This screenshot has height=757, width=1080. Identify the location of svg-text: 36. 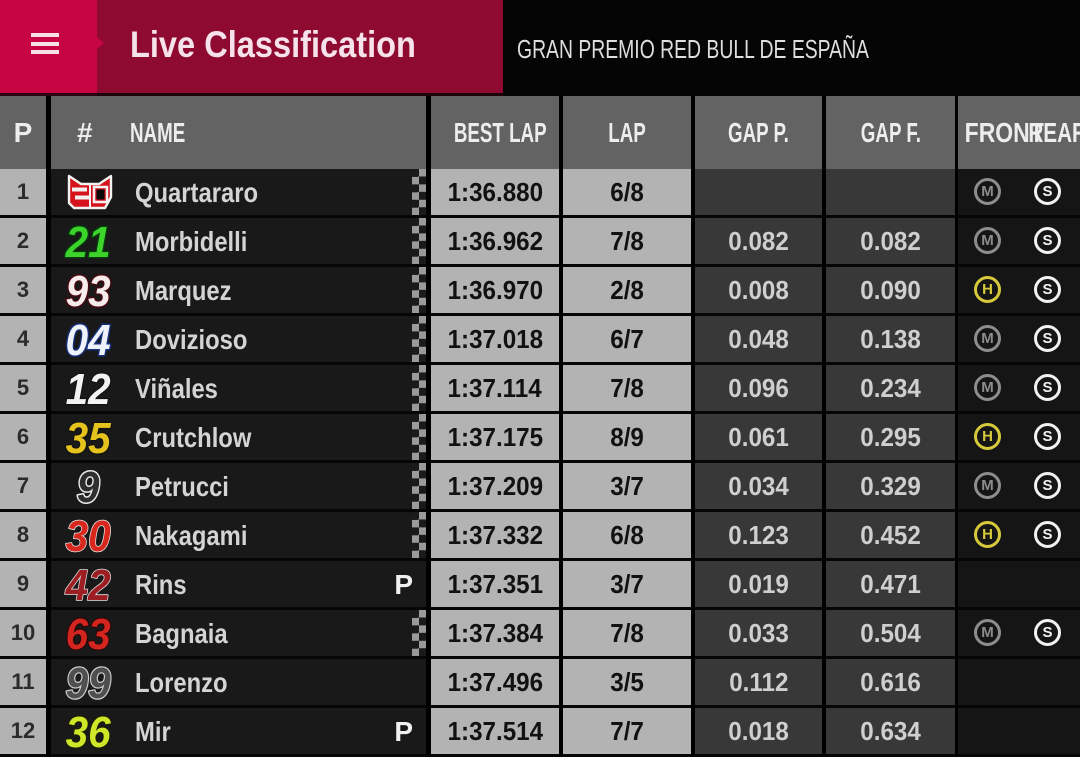
(88, 731).